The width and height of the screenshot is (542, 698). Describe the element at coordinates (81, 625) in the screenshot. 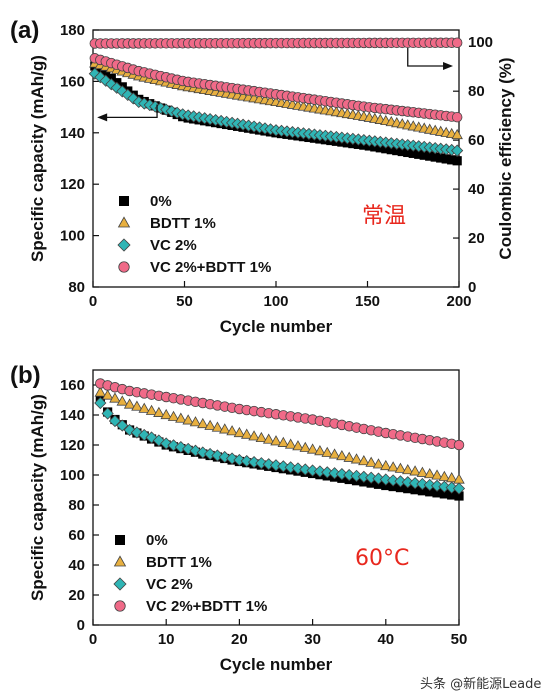

I see `y-tick-label: 0` at that location.